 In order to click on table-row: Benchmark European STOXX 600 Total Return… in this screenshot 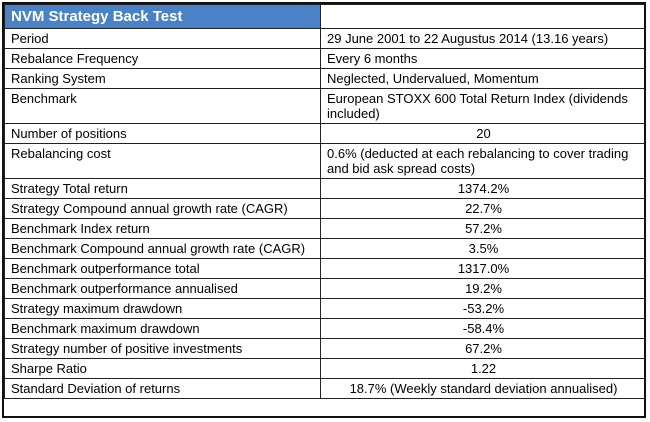, I will do `click(324, 106)`.